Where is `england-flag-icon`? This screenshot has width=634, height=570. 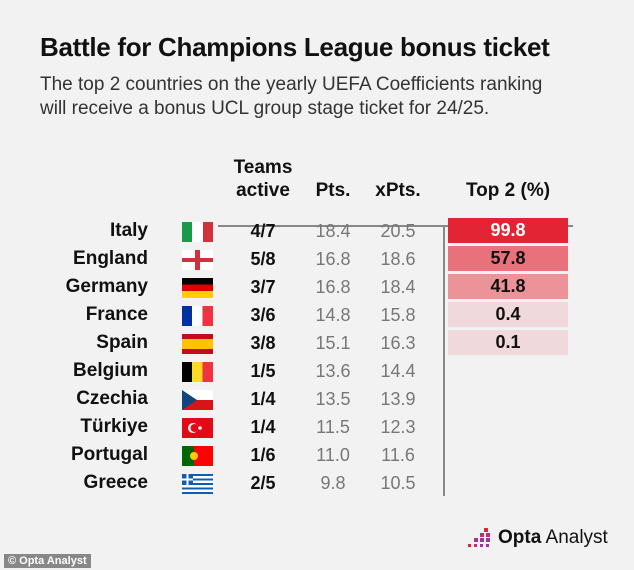 england-flag-icon is located at coordinates (197, 260).